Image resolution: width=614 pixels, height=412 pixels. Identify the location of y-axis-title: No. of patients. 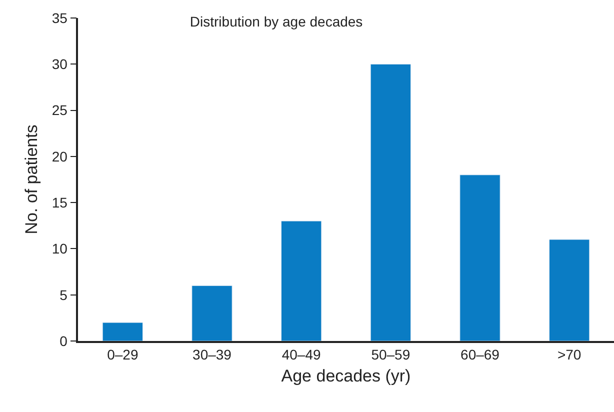
(31, 179).